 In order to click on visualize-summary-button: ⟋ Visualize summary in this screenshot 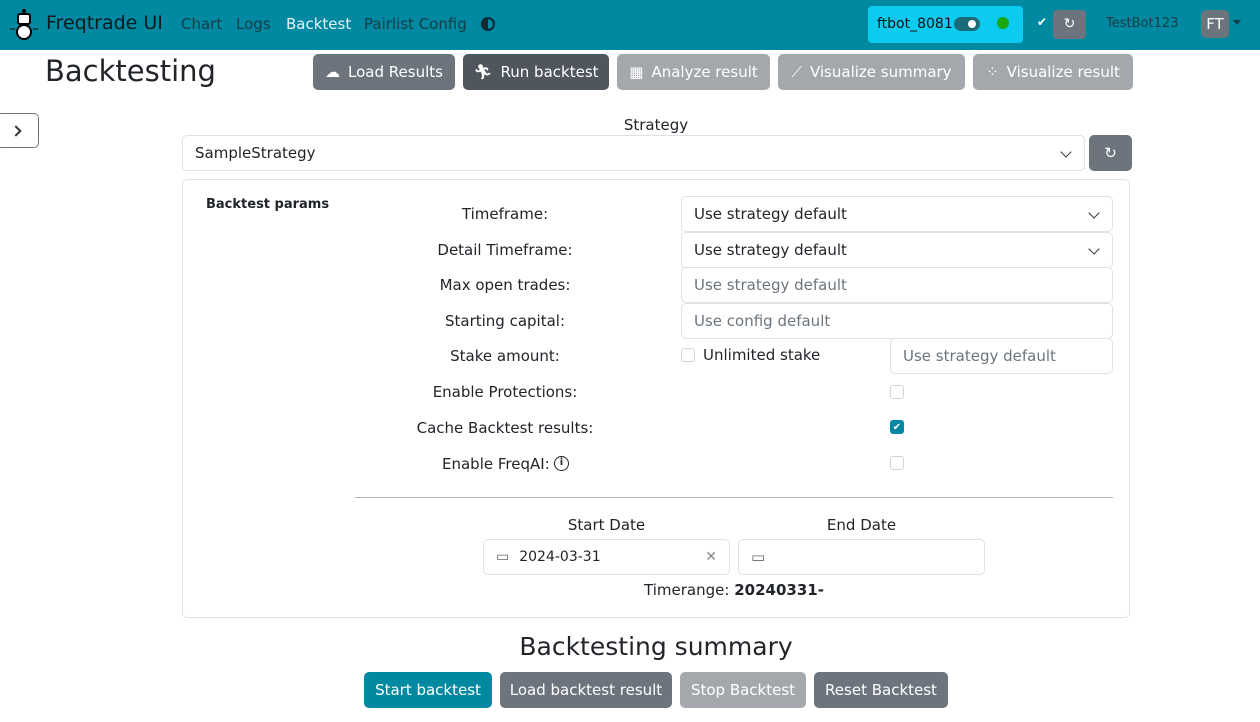, I will do `click(871, 72)`.